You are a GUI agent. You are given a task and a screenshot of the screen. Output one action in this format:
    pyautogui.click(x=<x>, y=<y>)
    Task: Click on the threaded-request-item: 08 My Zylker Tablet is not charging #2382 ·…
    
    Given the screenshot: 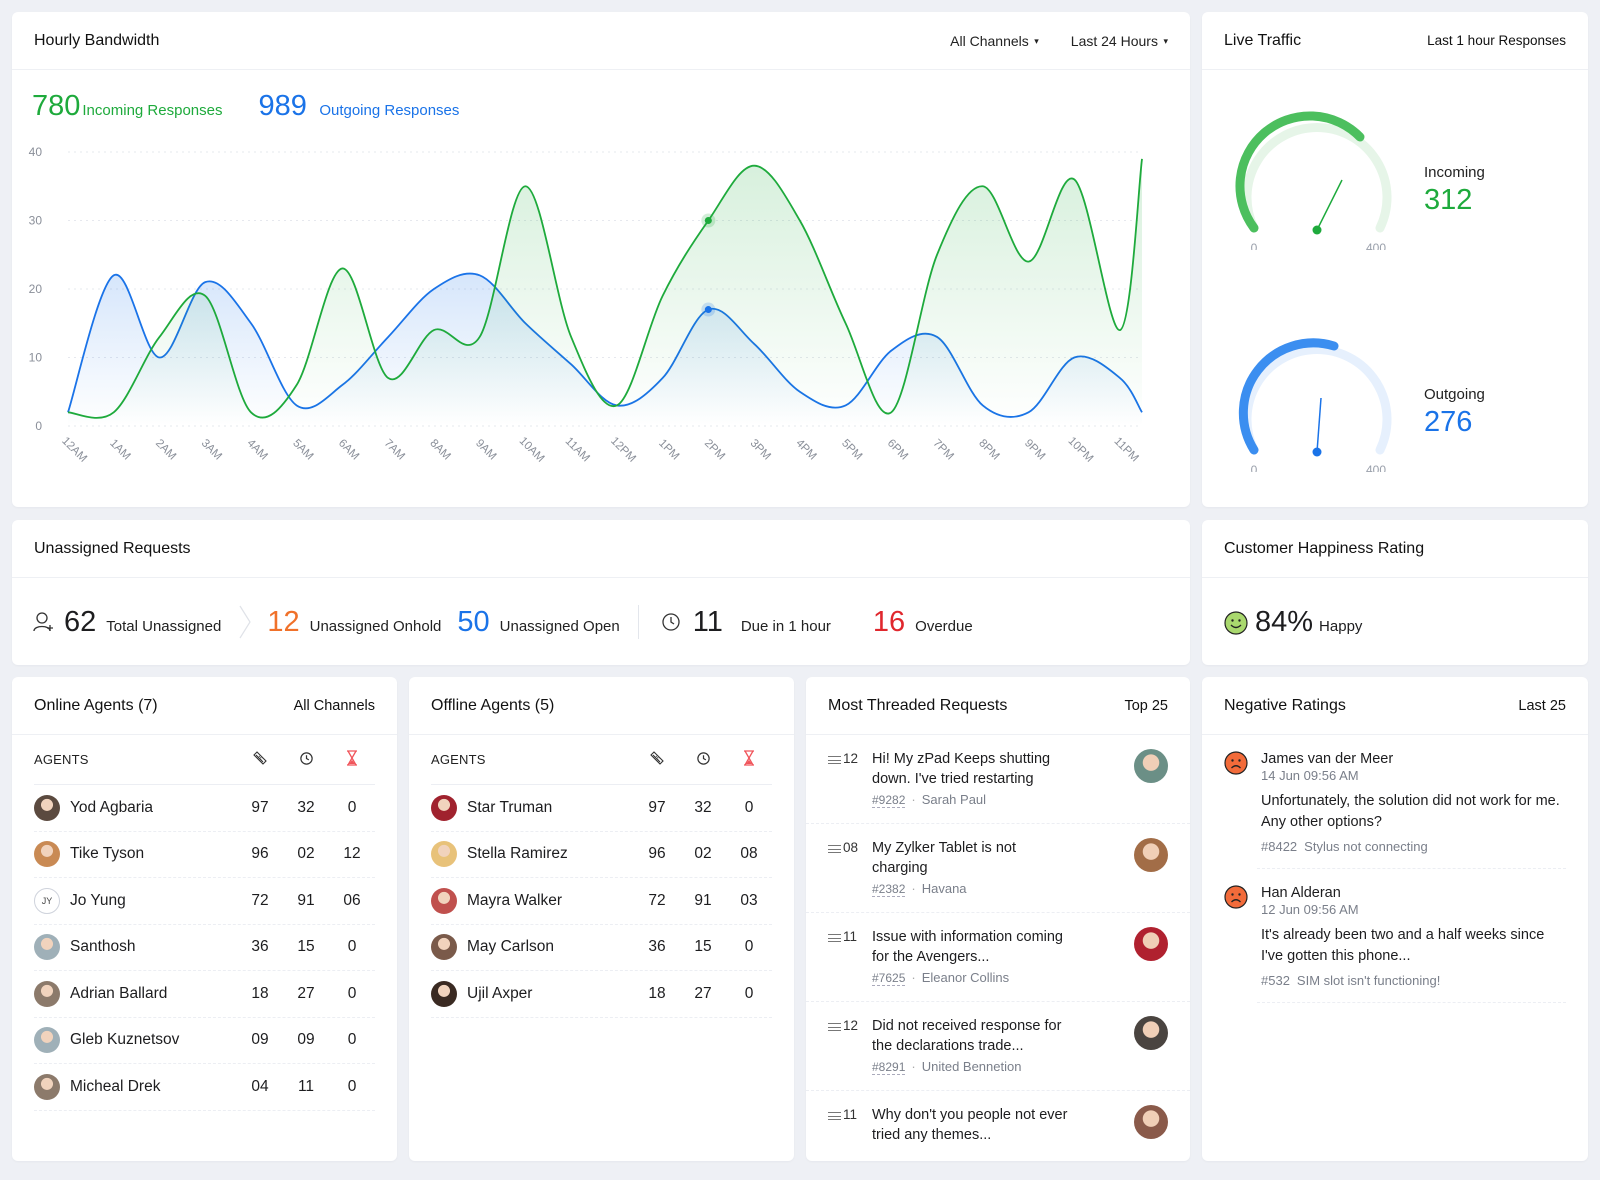 What is the action you would take?
    pyautogui.click(x=998, y=868)
    